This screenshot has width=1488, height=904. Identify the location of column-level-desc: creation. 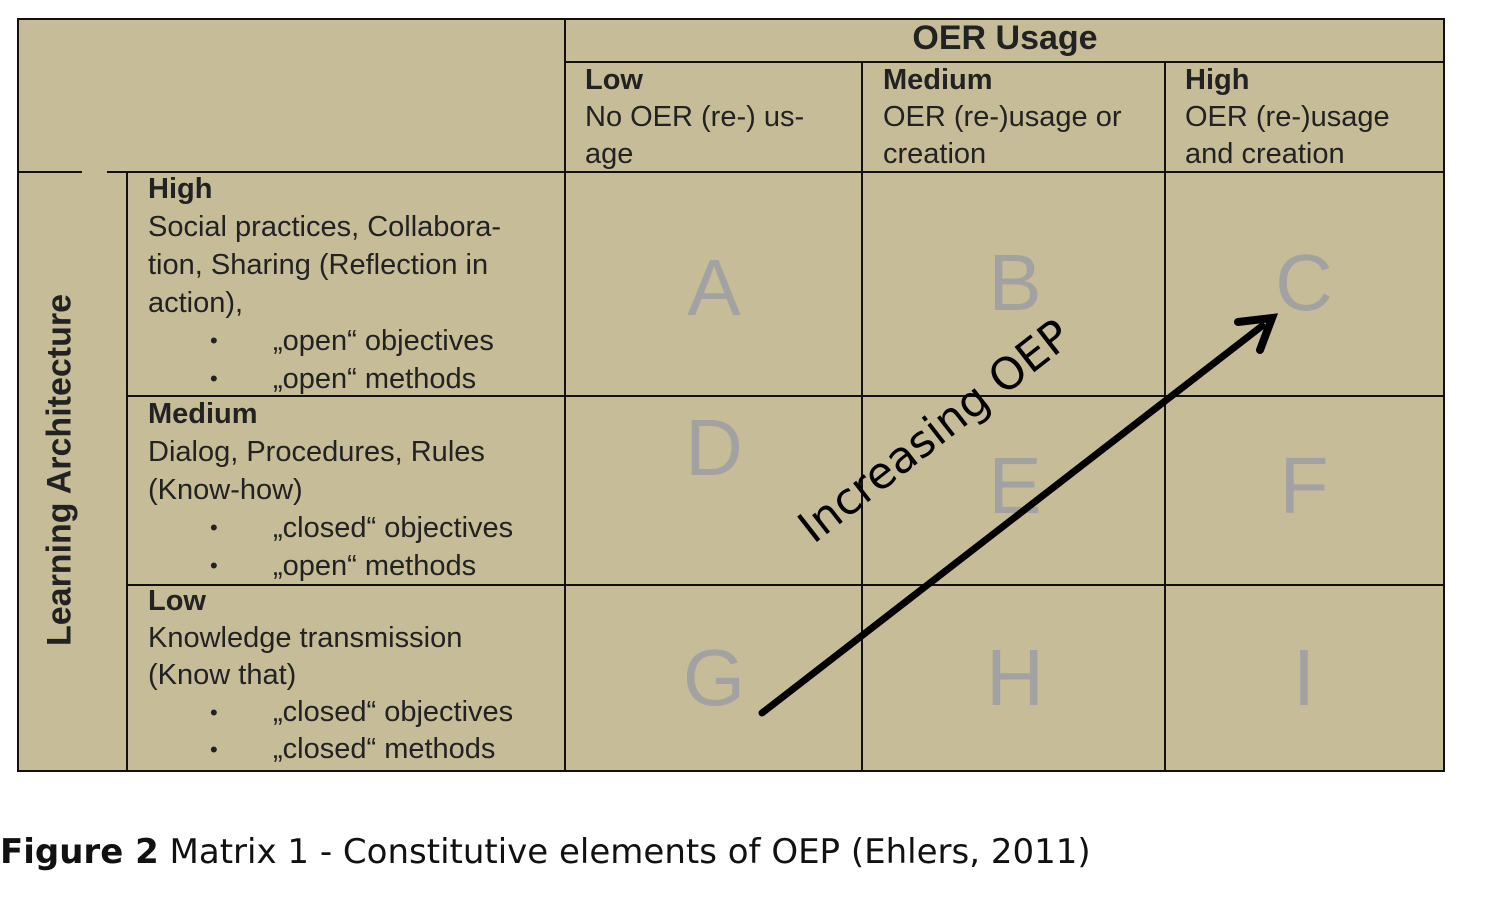
(935, 154).